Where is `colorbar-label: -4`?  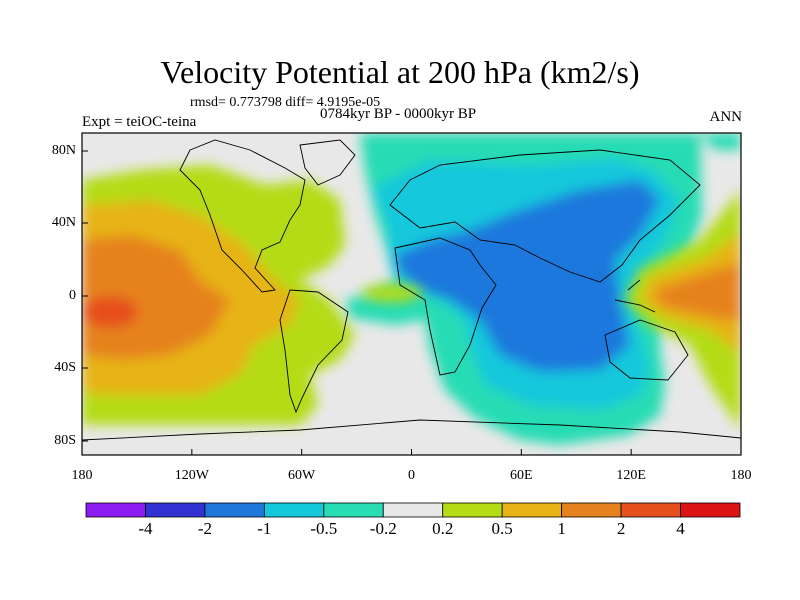
colorbar-label: -4 is located at coordinates (145, 528).